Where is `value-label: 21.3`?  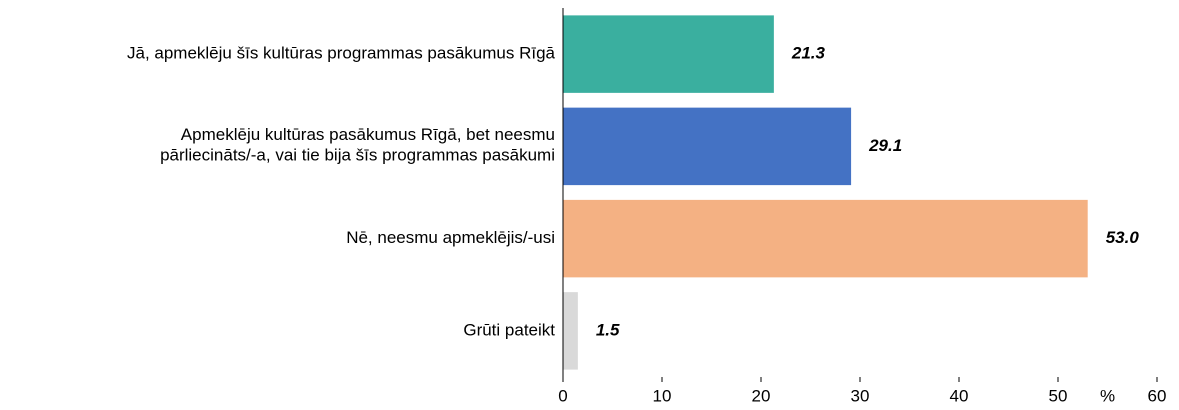
value-label: 21.3 is located at coordinates (808, 53).